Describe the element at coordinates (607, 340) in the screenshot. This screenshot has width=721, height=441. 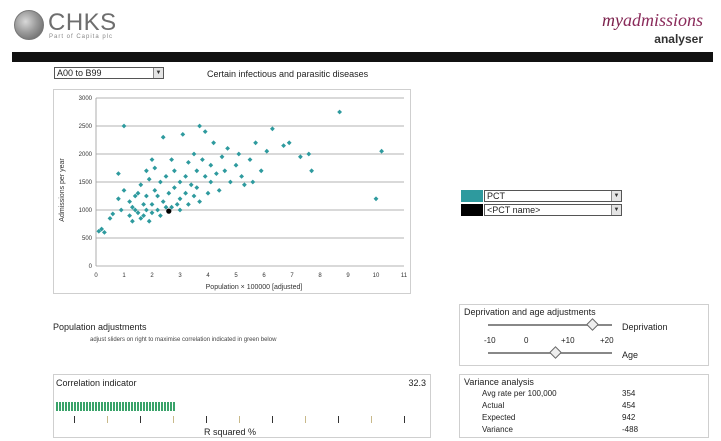
I see `slider-tick-label: +20` at that location.